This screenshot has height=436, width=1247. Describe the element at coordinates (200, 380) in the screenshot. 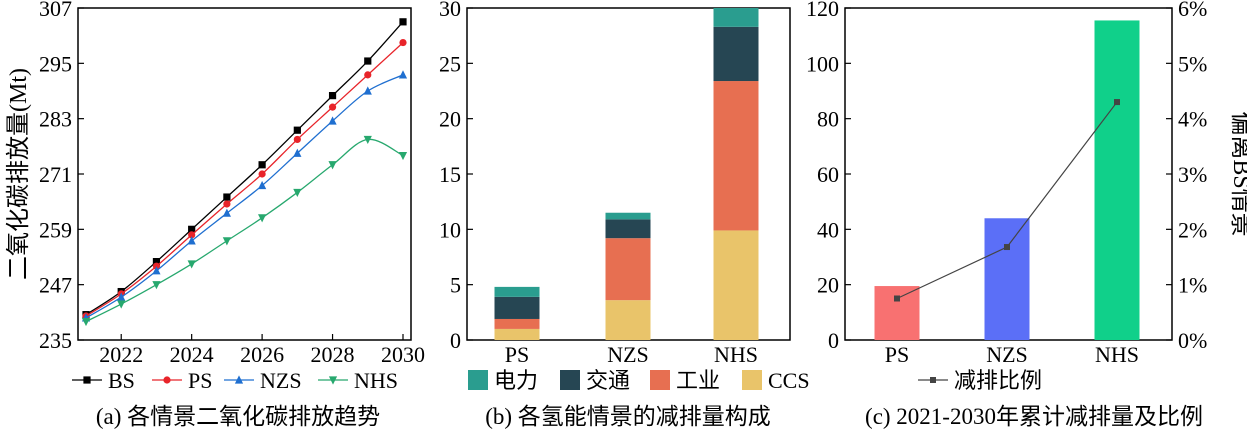

I see `panel-a-legend-label-ps: PS` at that location.